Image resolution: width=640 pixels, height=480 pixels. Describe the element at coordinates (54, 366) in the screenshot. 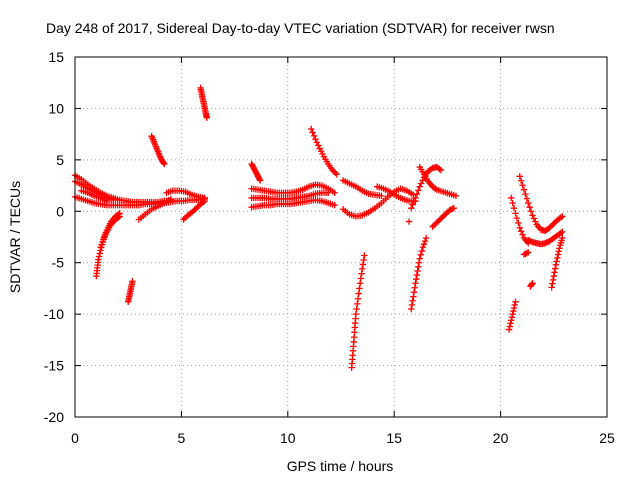

I see `y-tick-label: -15` at that location.